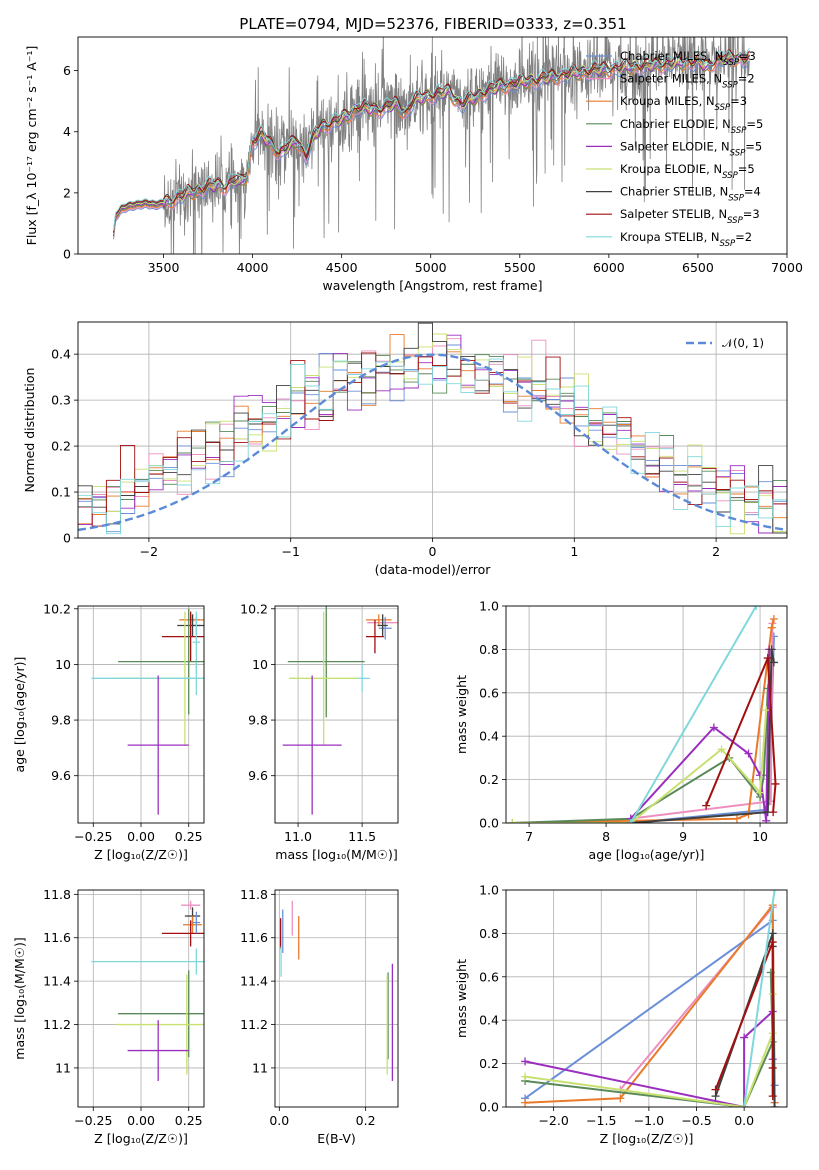 This screenshot has width=819, height=1170. What do you see at coordinates (61, 400) in the screenshot?
I see `y-tick-label: 0.3` at bounding box center [61, 400].